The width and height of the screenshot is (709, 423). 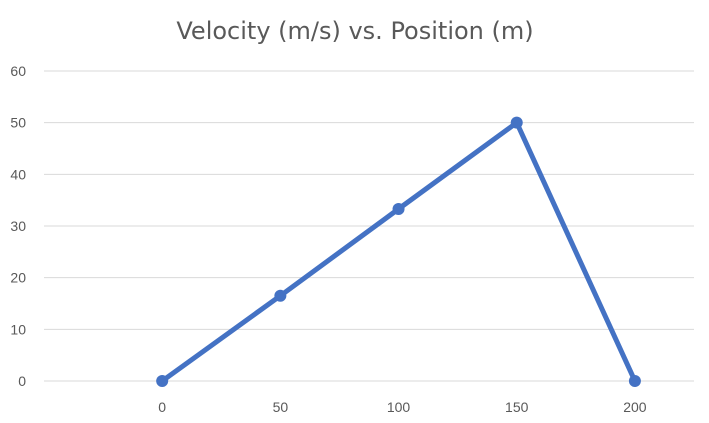 What do you see at coordinates (162, 407) in the screenshot?
I see `x-tick-label: 0` at bounding box center [162, 407].